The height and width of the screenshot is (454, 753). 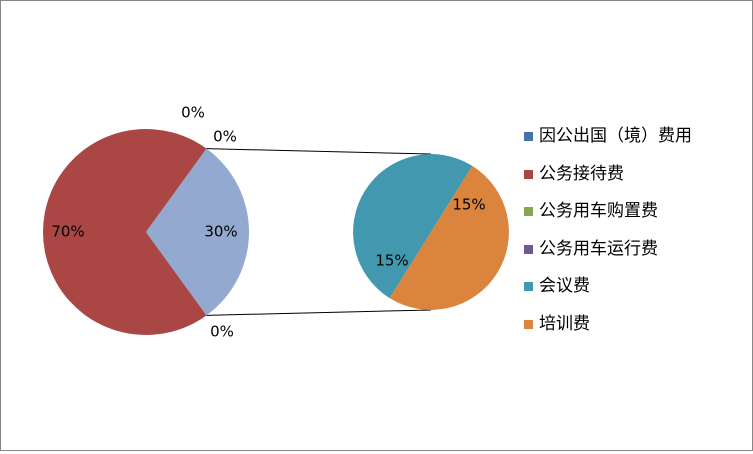 What do you see at coordinates (608, 287) in the screenshot?
I see `legend-item: 会议费` at bounding box center [608, 287].